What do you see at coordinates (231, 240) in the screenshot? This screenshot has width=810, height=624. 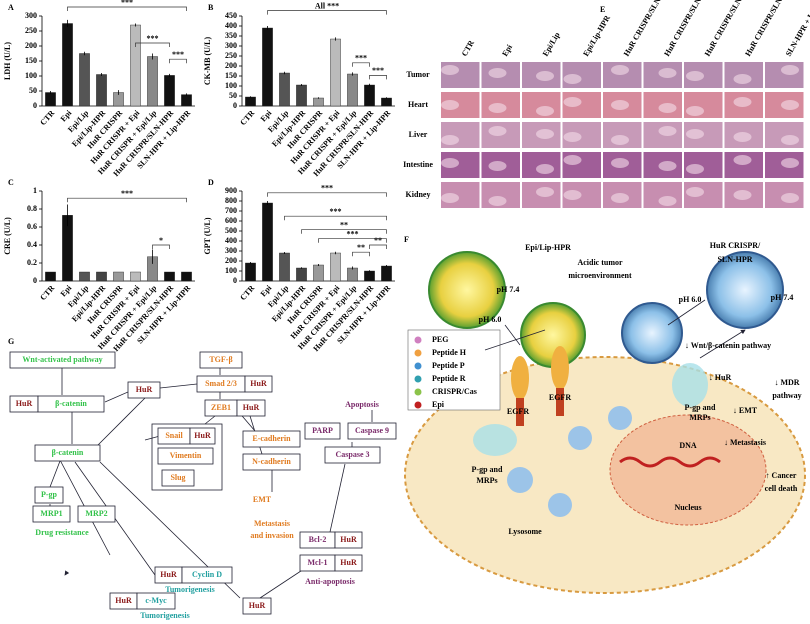 I see `y-tick-label: 400` at bounding box center [231, 240].